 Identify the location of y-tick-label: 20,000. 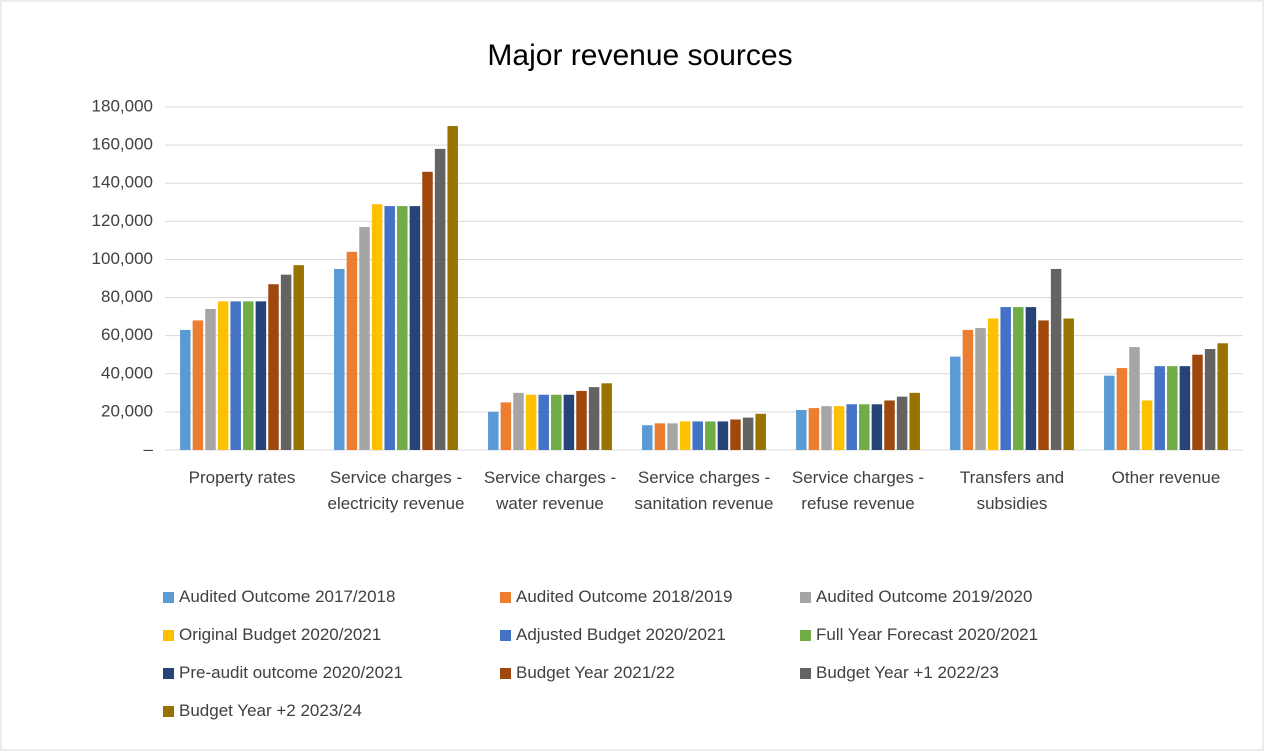
(127, 410).